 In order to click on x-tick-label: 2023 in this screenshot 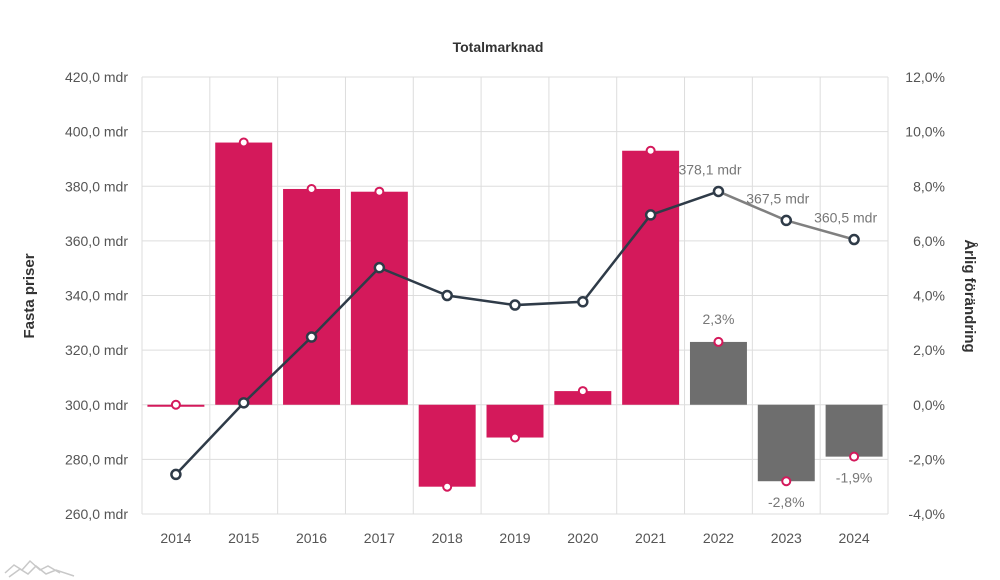, I will do `click(786, 538)`.